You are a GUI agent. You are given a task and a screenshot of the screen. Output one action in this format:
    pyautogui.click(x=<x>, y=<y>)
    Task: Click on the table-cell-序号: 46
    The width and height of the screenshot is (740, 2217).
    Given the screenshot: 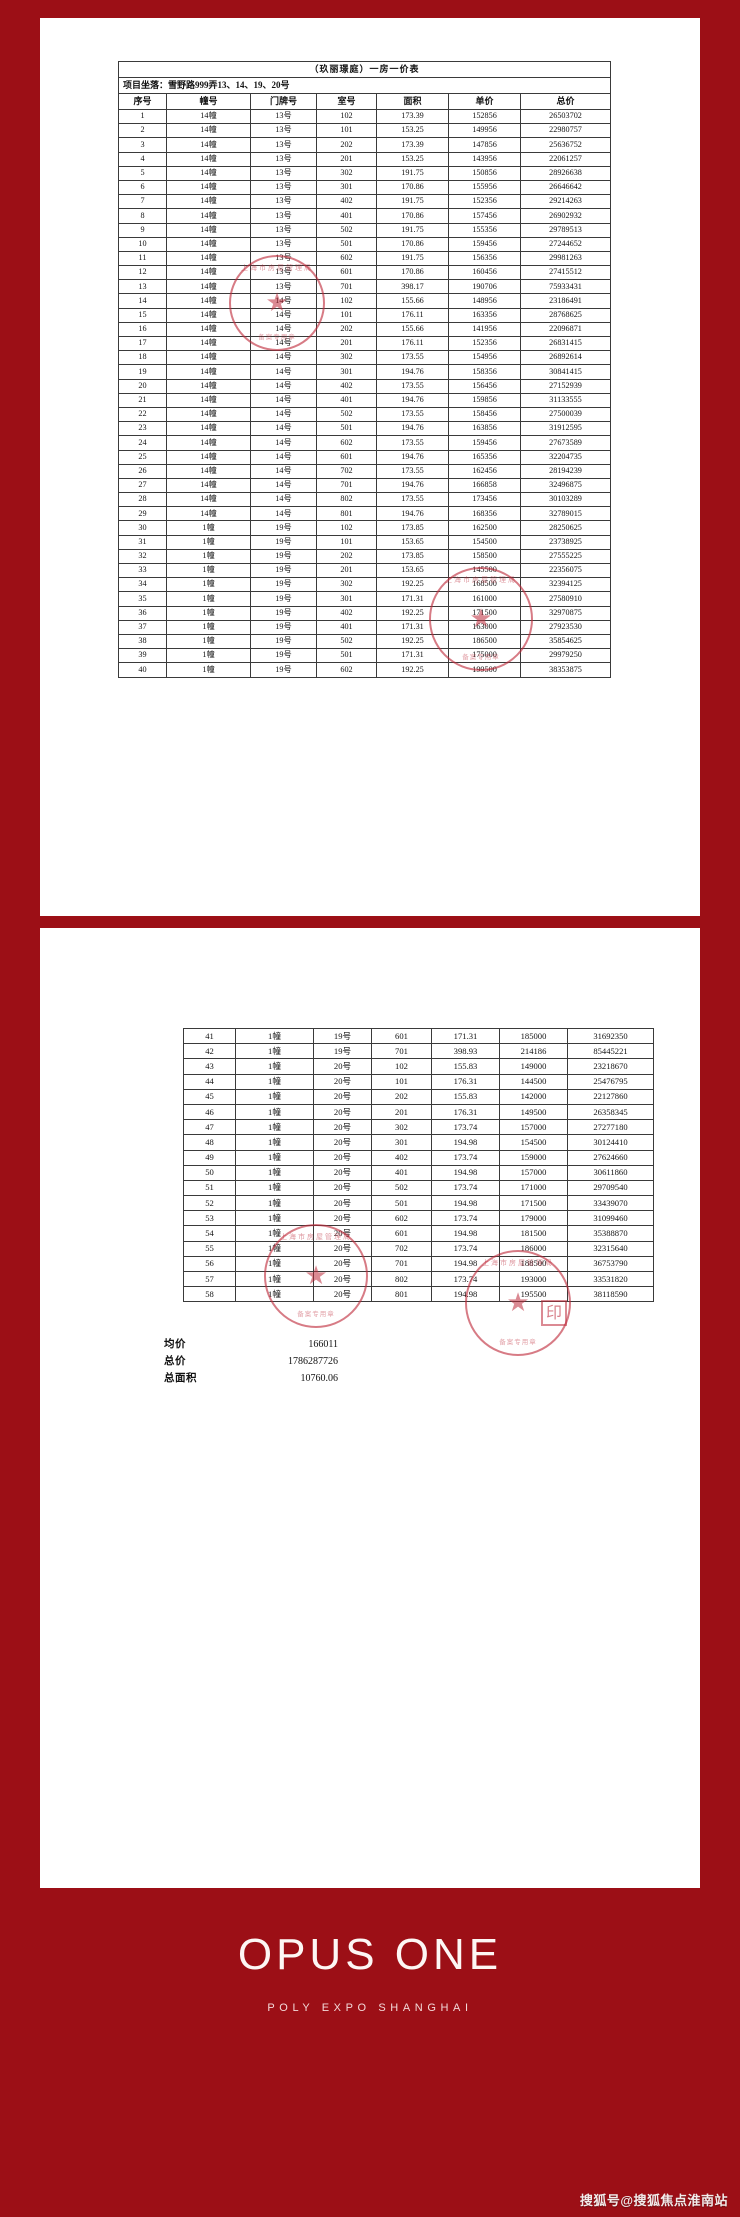 What is the action you would take?
    pyautogui.click(x=209, y=1112)
    